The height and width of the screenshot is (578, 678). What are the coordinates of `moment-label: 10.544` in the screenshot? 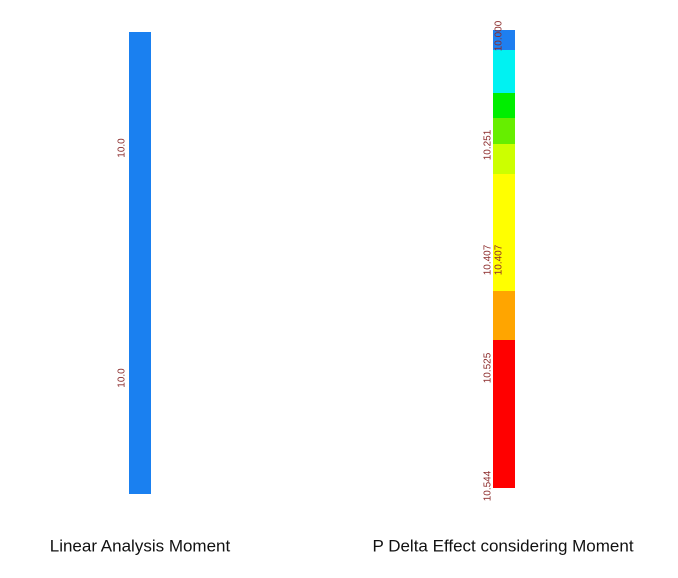 It's located at (488, 485).